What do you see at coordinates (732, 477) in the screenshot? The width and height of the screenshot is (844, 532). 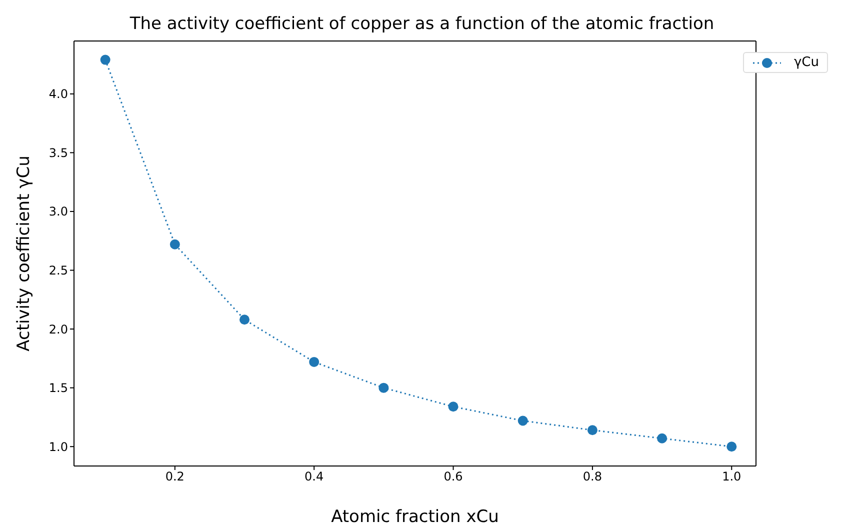 I see `x-tick-label: 1.0` at bounding box center [732, 477].